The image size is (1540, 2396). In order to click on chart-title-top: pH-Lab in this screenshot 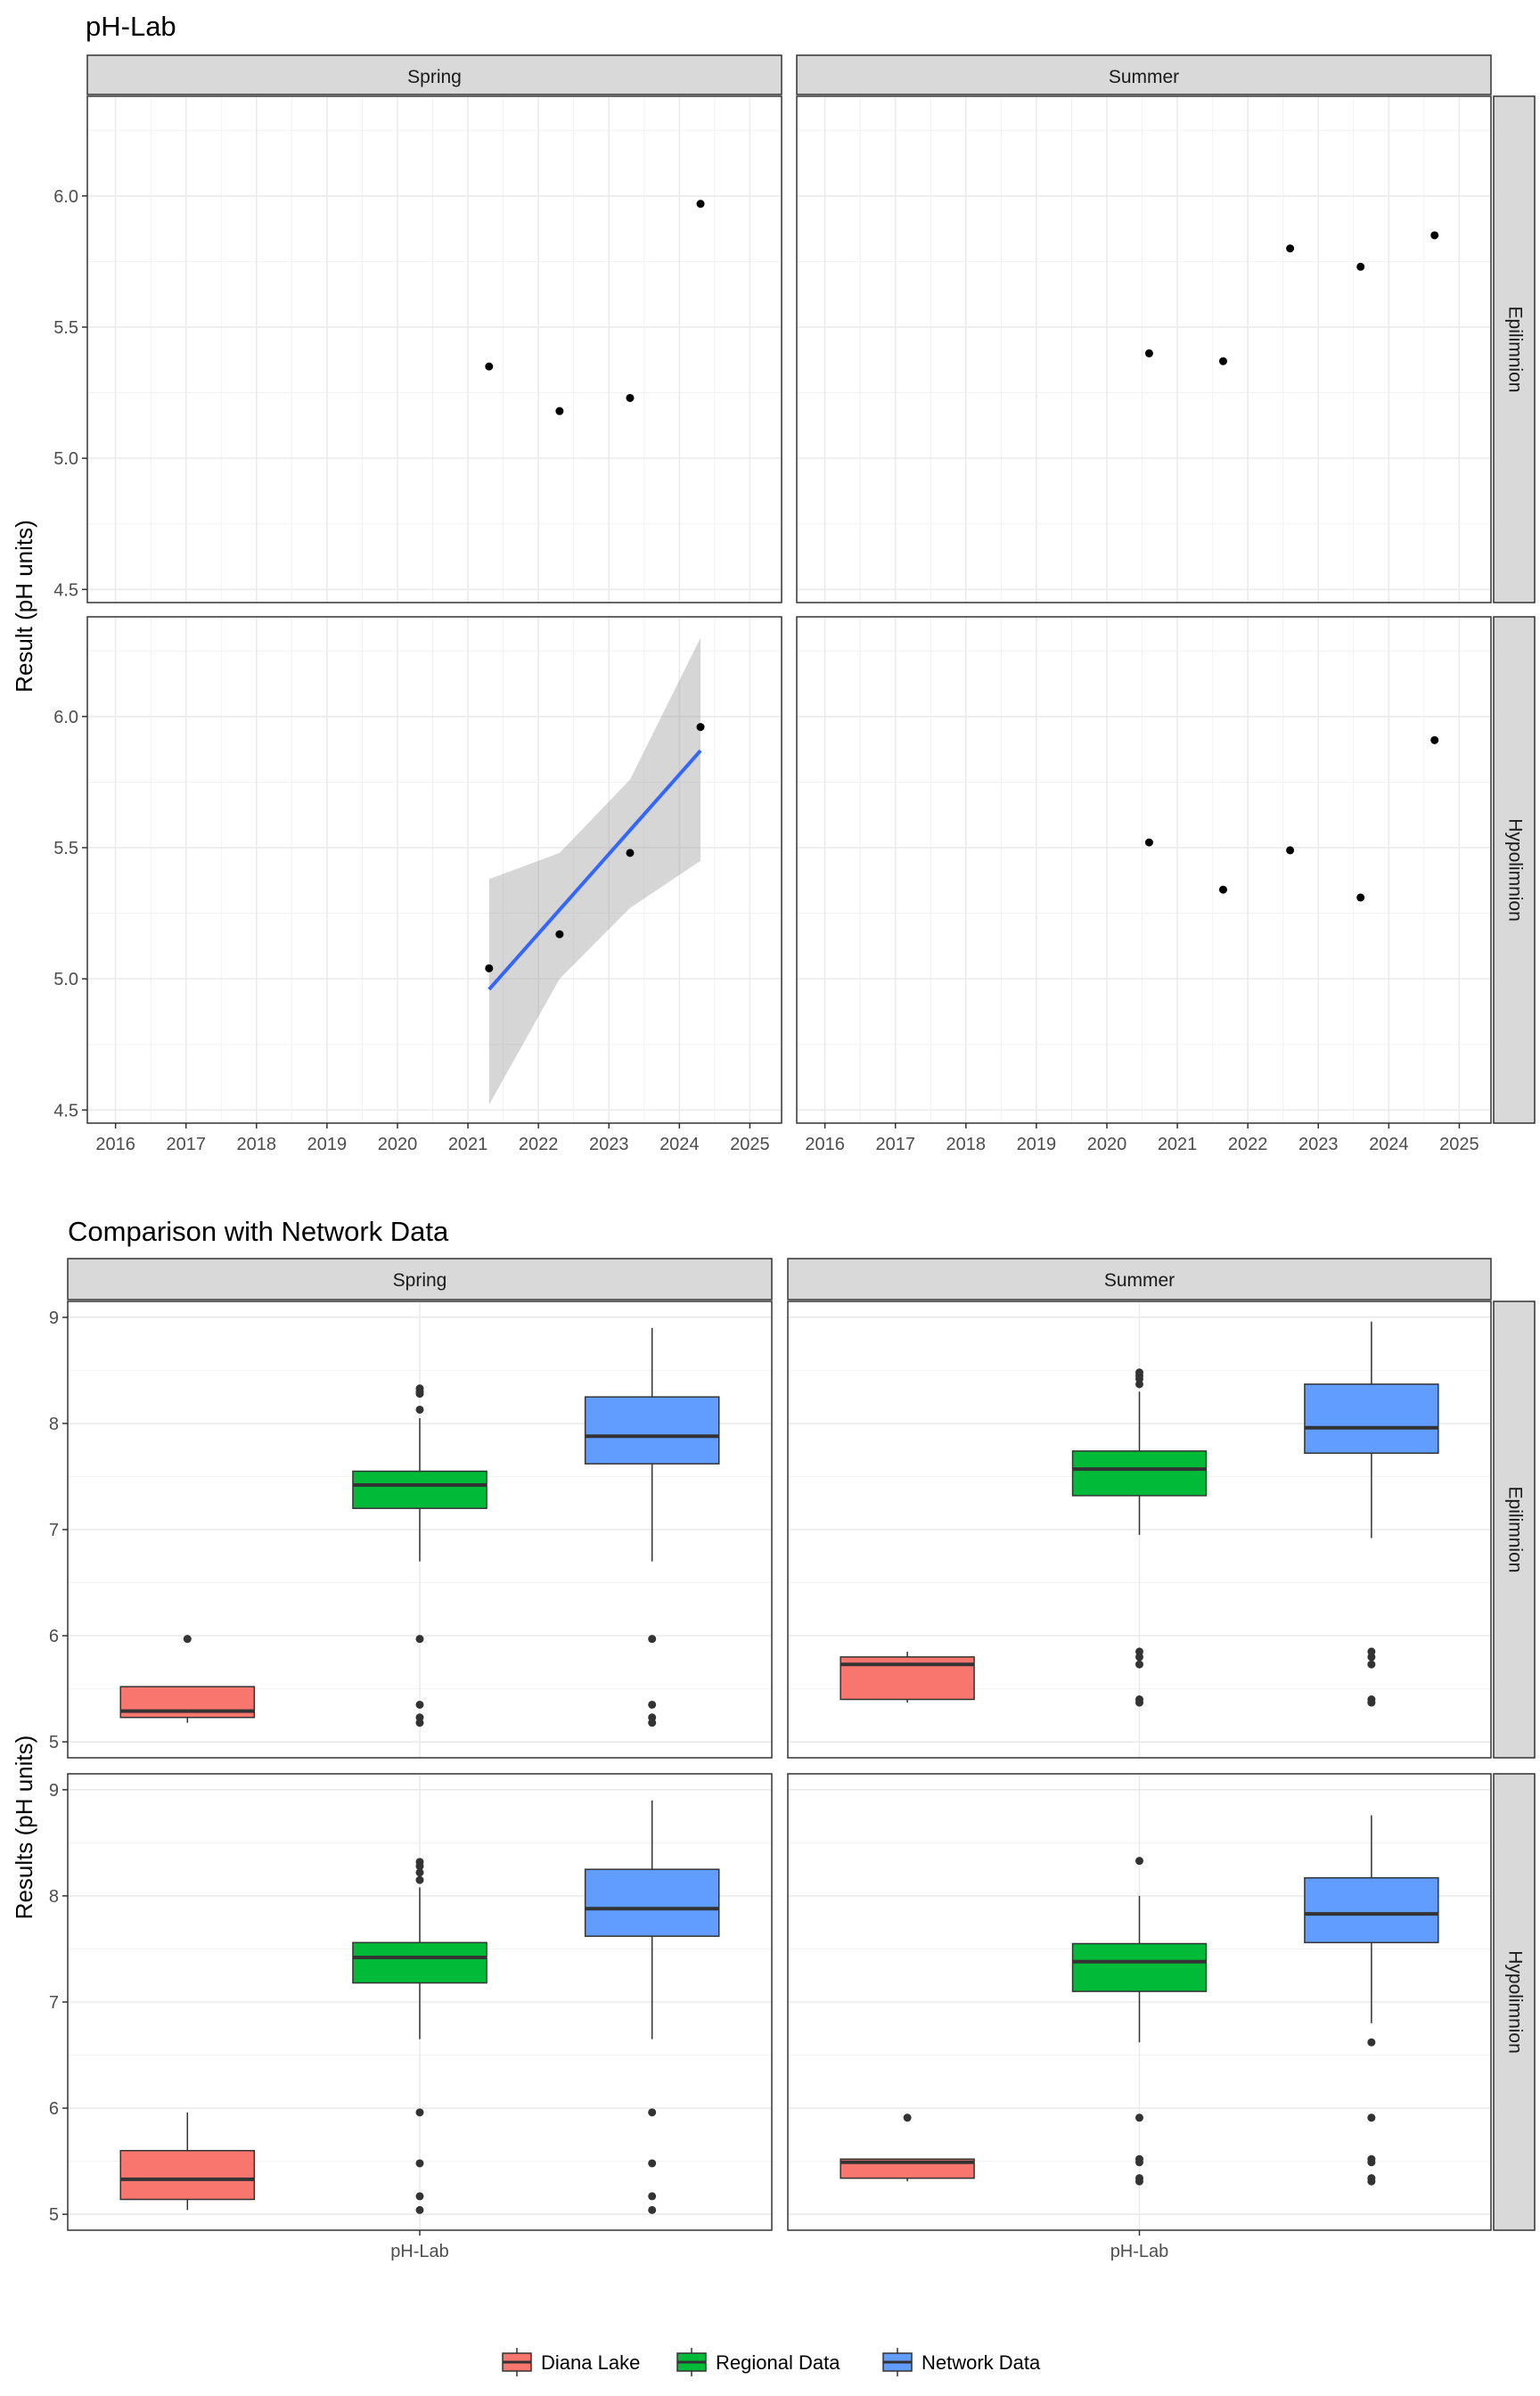, I will do `click(131, 26)`.